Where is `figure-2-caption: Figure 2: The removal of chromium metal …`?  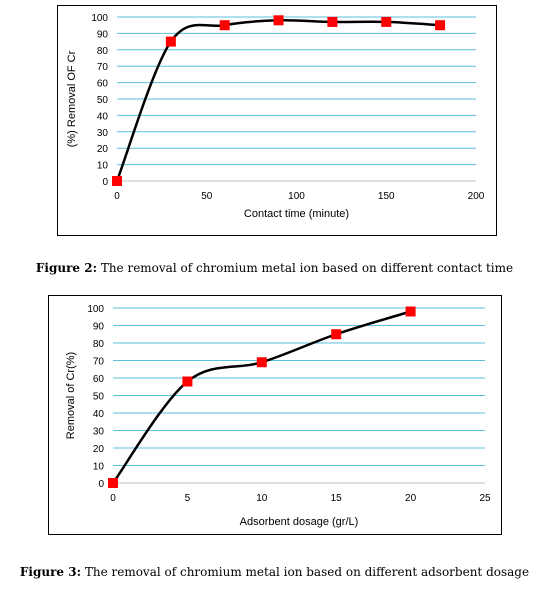
figure-2-caption: Figure 2: The removal of chromium metal … is located at coordinates (274, 268).